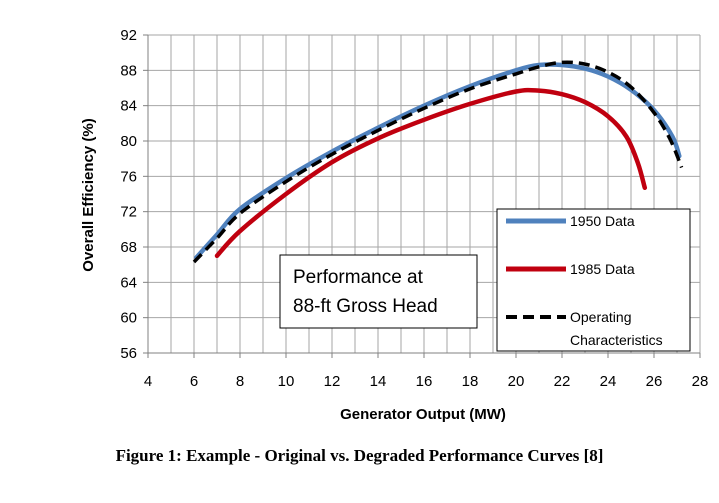  I want to click on legend-item-operating: Operating Characteristics, so click(584, 328).